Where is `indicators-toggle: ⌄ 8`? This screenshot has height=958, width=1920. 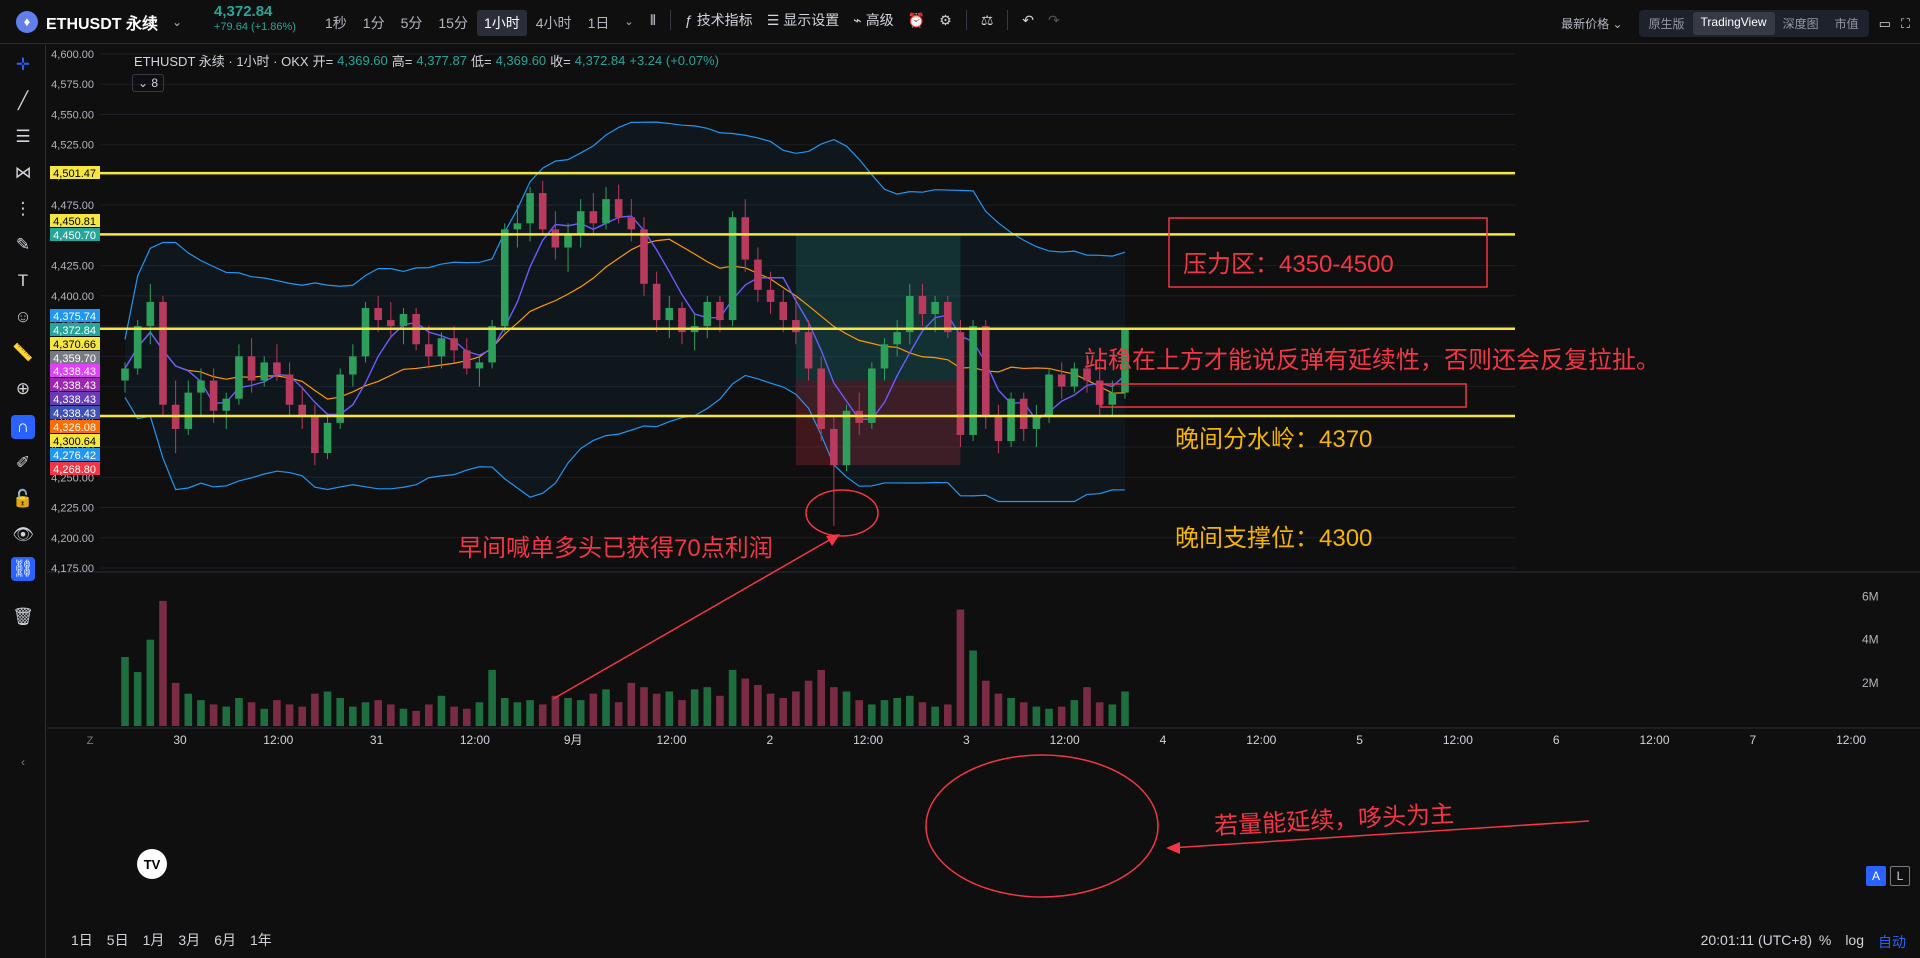
indicators-toggle: ⌄ 8 is located at coordinates (148, 83).